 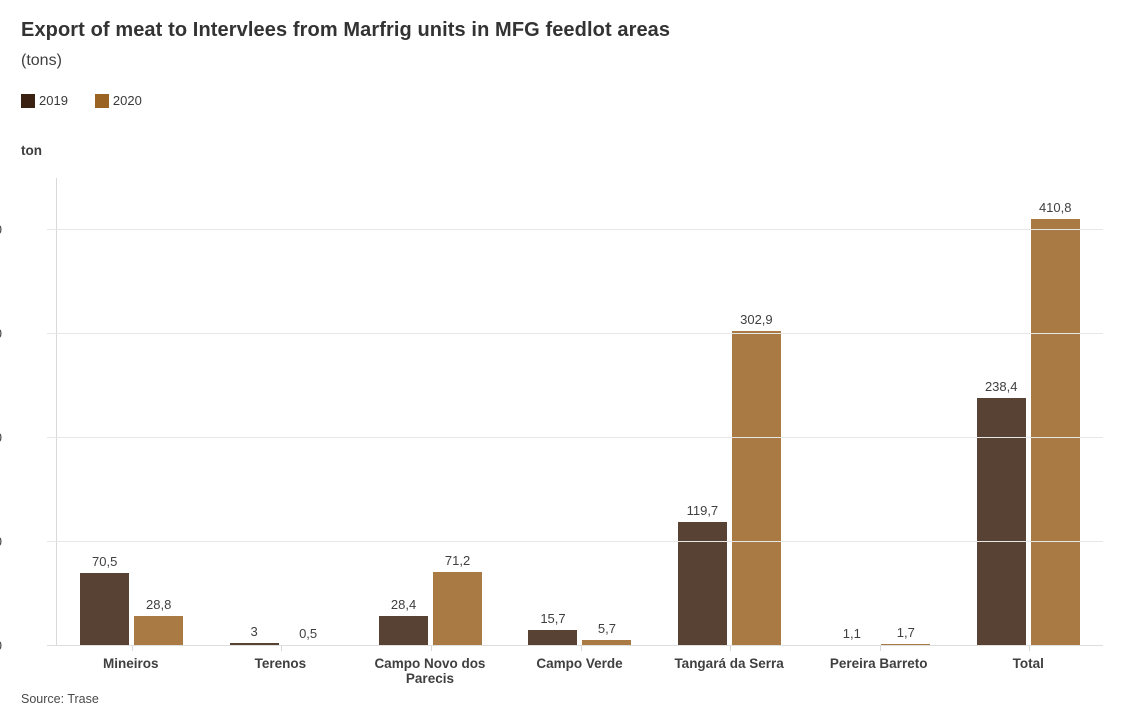 What do you see at coordinates (280, 412) in the screenshot?
I see `bar-group-2: 3 0,5` at bounding box center [280, 412].